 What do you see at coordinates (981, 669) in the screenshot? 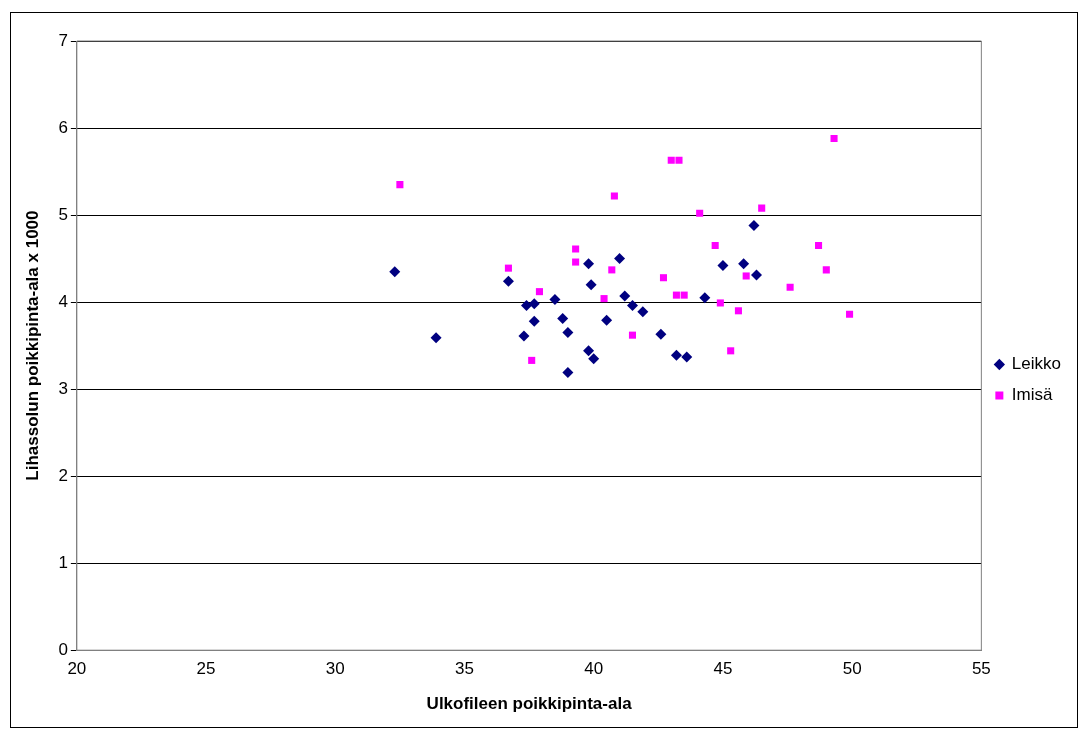
I see `x-tick-label: 55` at bounding box center [981, 669].